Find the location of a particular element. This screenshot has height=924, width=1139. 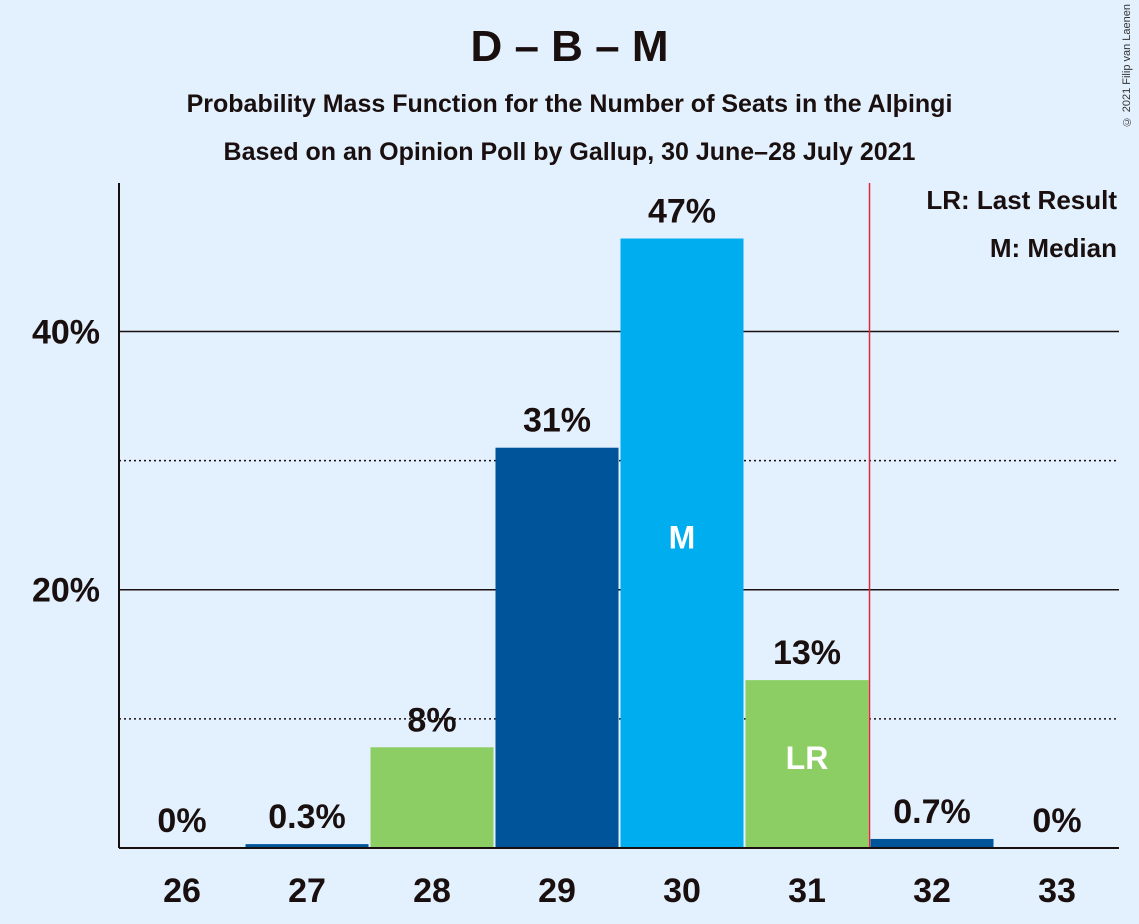

value-label-seat-29: 31% is located at coordinates (557, 421).